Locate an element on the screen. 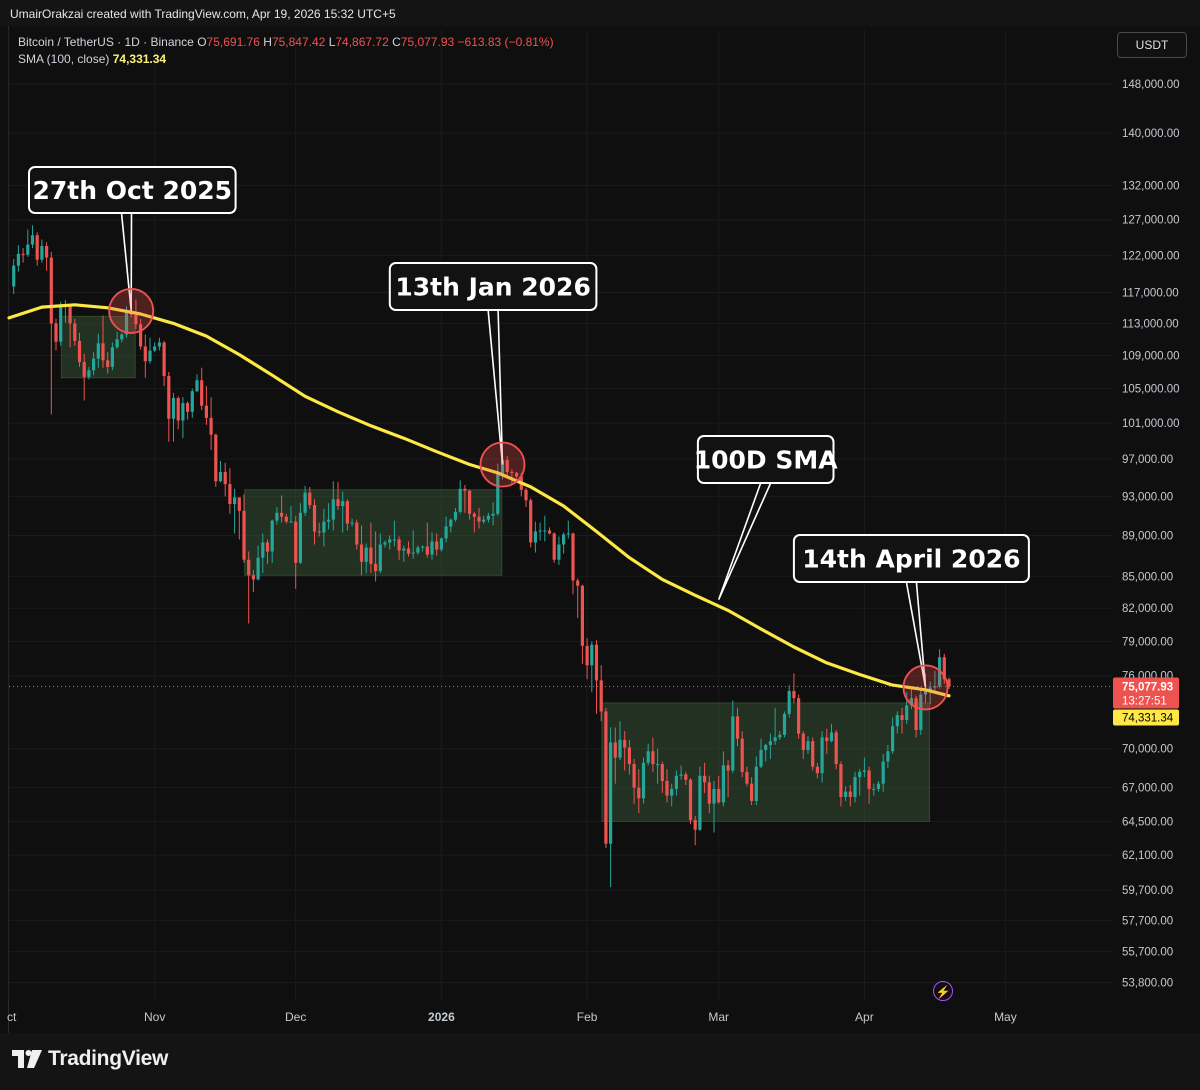  open-value: 75,691.76 is located at coordinates (233, 42).